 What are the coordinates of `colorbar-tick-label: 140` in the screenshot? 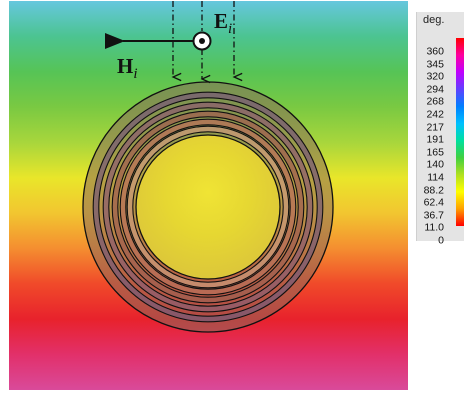 It's located at (435, 164).